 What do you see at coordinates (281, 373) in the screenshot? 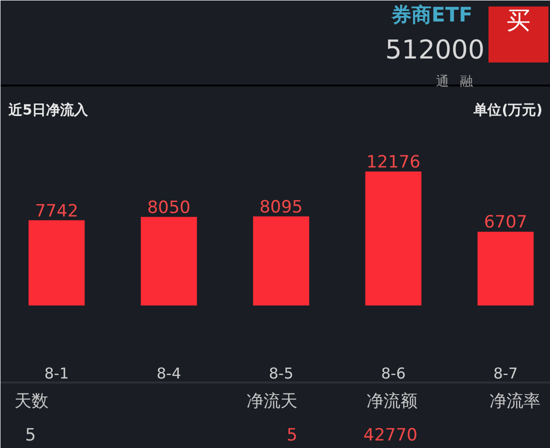
I see `x-tick-label: 8-5` at bounding box center [281, 373].